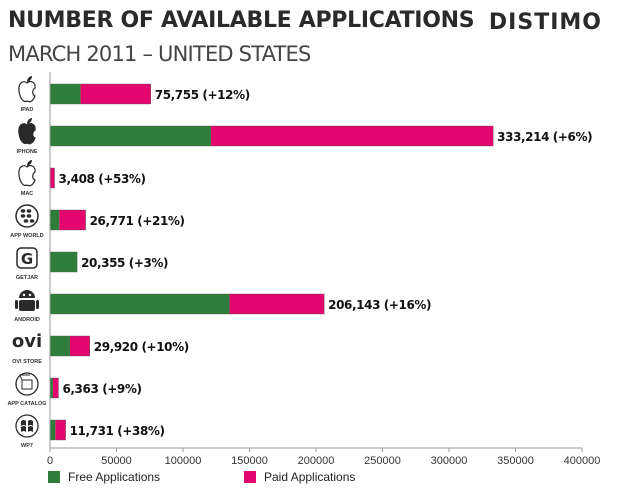 This screenshot has width=620, height=492. I want to click on chart-title: NUMBER OF AVAILABLE APPLICATIONS, so click(241, 20).